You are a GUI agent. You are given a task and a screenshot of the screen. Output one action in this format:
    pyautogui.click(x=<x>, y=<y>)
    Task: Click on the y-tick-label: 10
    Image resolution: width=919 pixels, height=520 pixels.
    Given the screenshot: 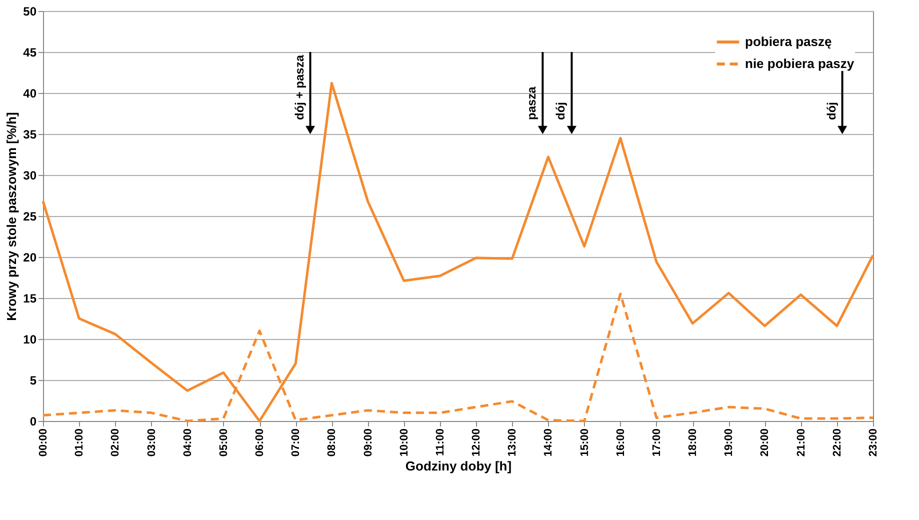 What is the action you would take?
    pyautogui.click(x=30, y=339)
    